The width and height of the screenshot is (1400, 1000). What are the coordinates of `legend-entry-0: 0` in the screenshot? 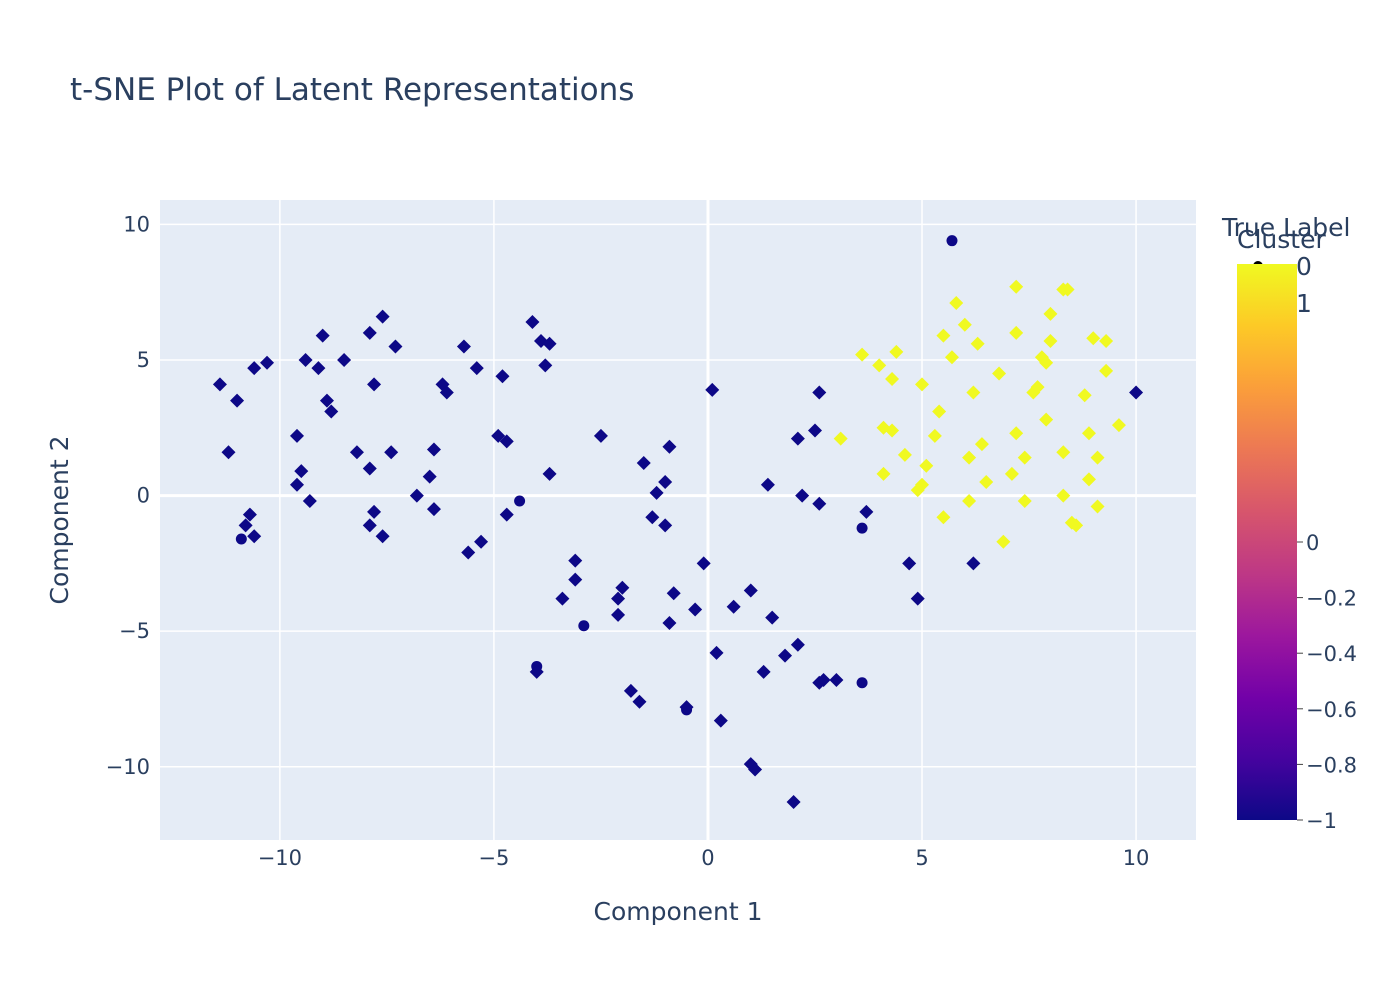 It's located at (1304, 266).